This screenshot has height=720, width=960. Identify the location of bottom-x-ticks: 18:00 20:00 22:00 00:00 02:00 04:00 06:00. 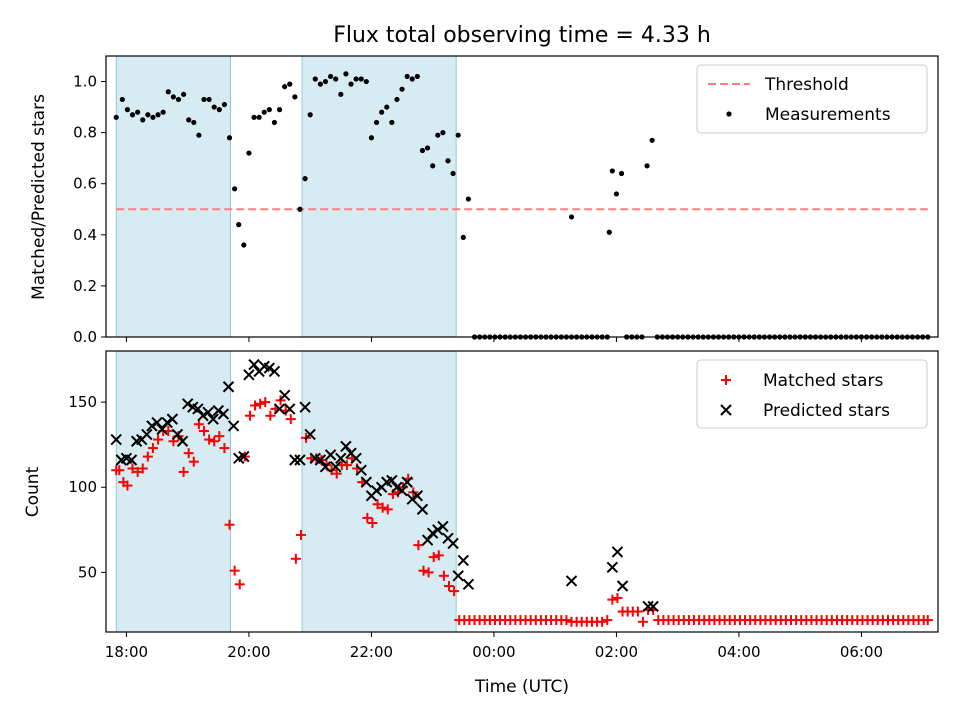
(494, 646).